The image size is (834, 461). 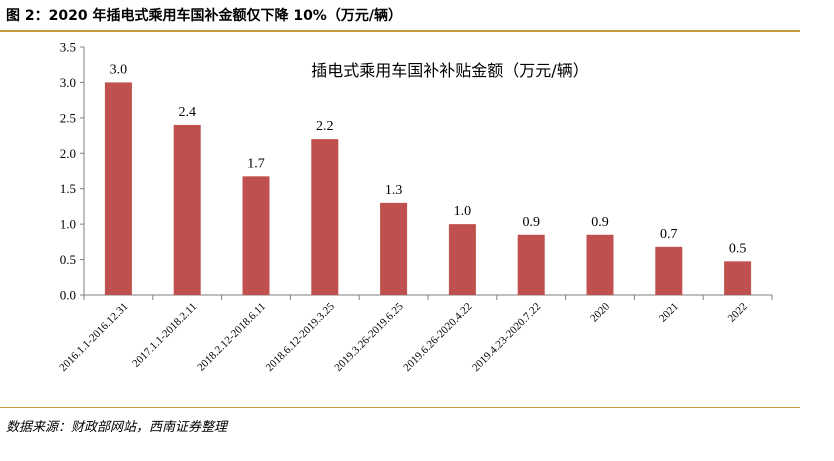 I want to click on data-label: 2.4, so click(x=187, y=112).